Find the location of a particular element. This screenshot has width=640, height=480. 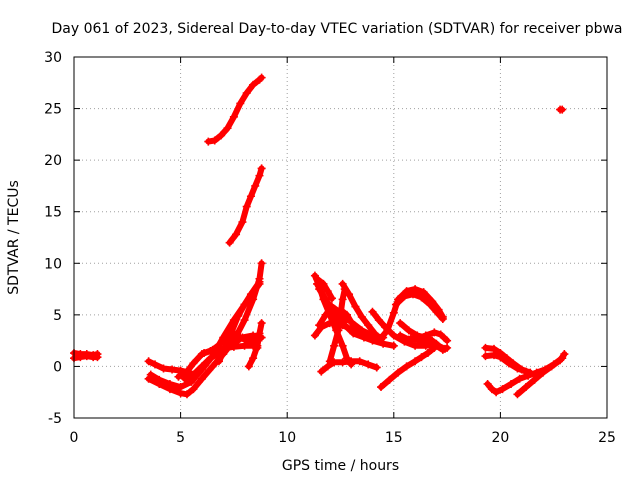

y-tick-label: 15 is located at coordinates (53, 213).